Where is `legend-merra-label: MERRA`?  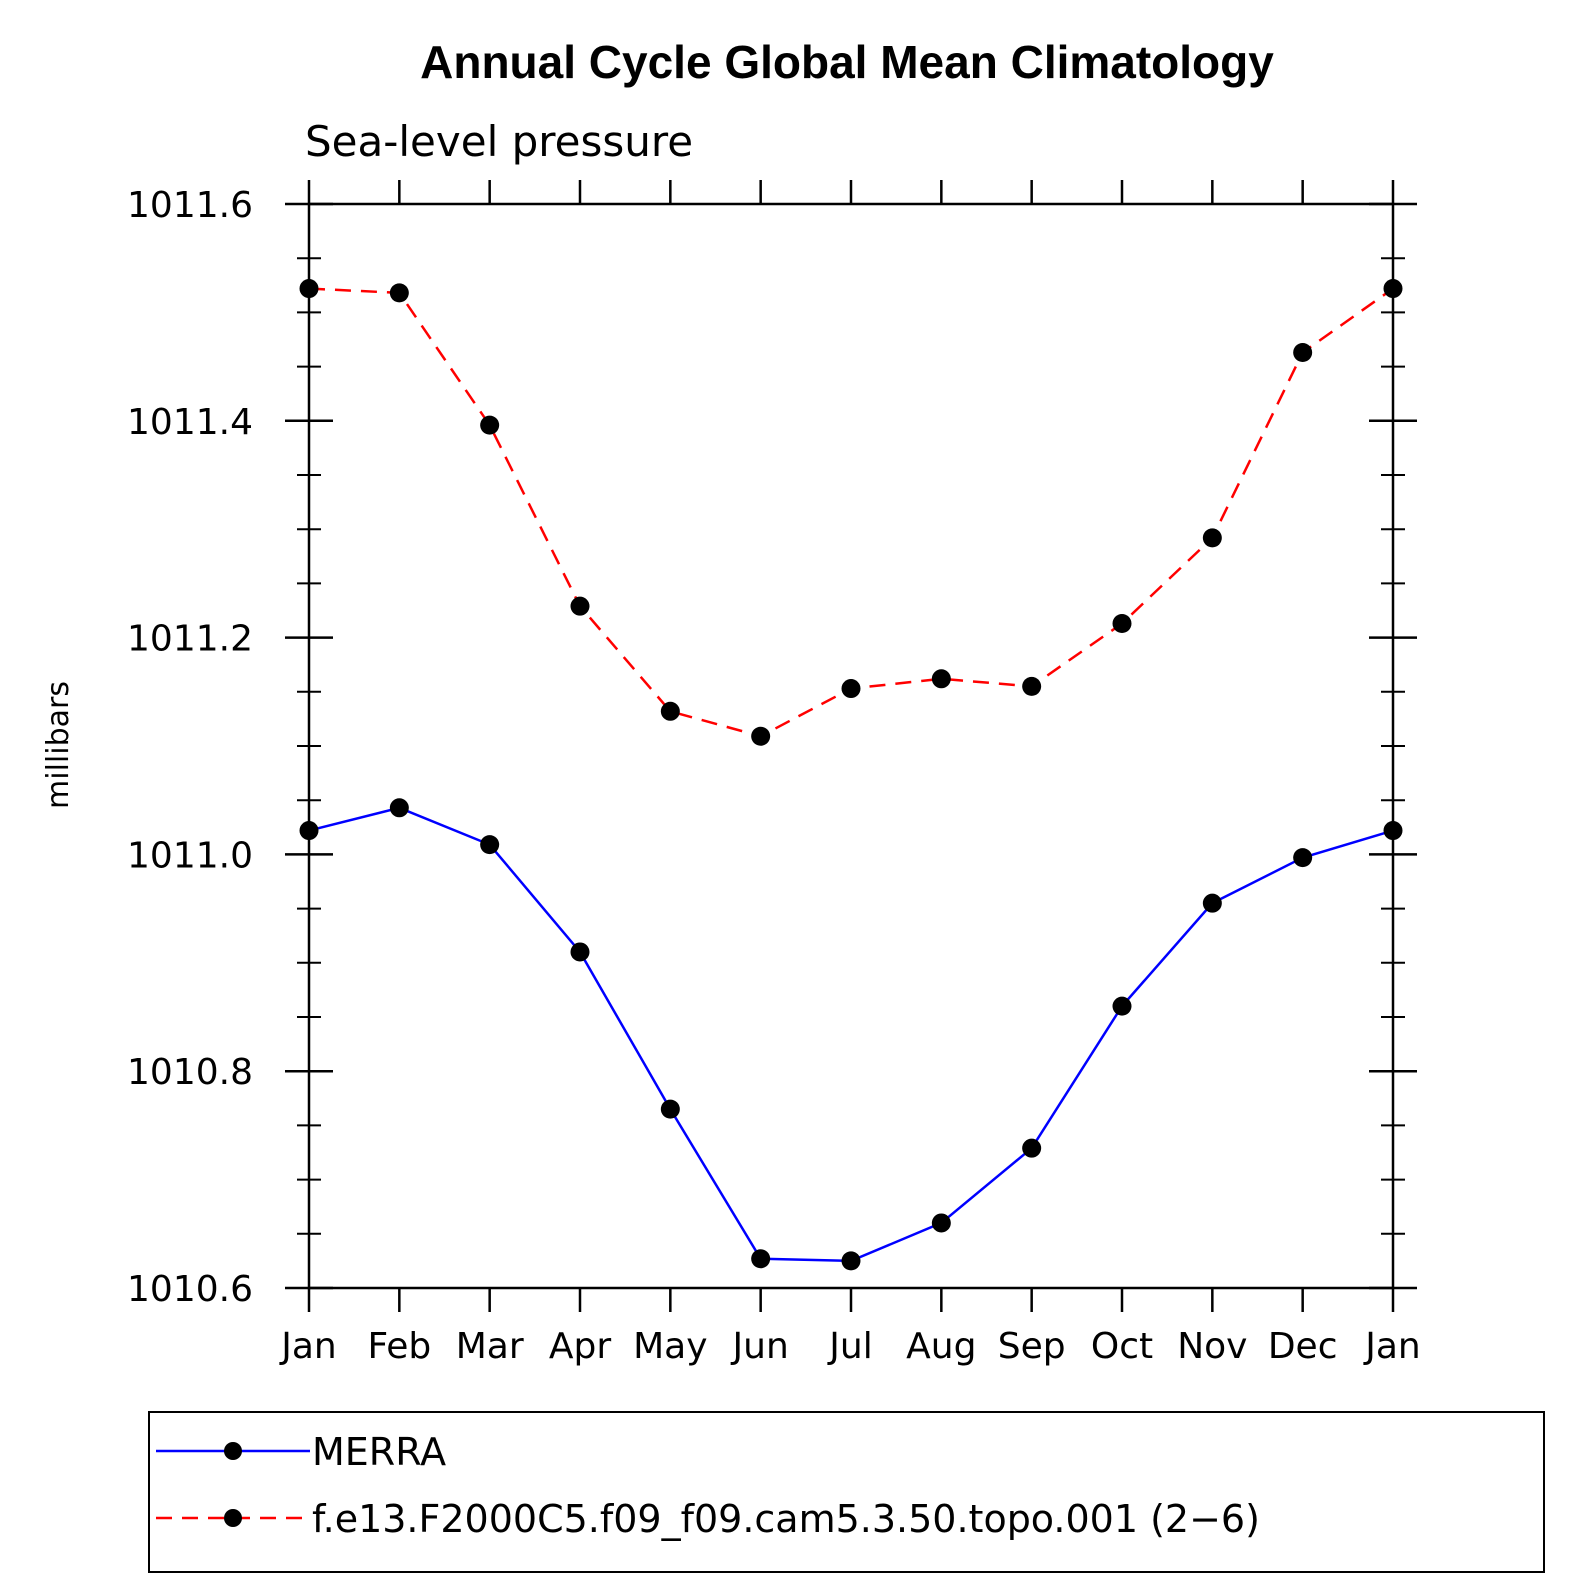 legend-merra-label: MERRA is located at coordinates (379, 1452).